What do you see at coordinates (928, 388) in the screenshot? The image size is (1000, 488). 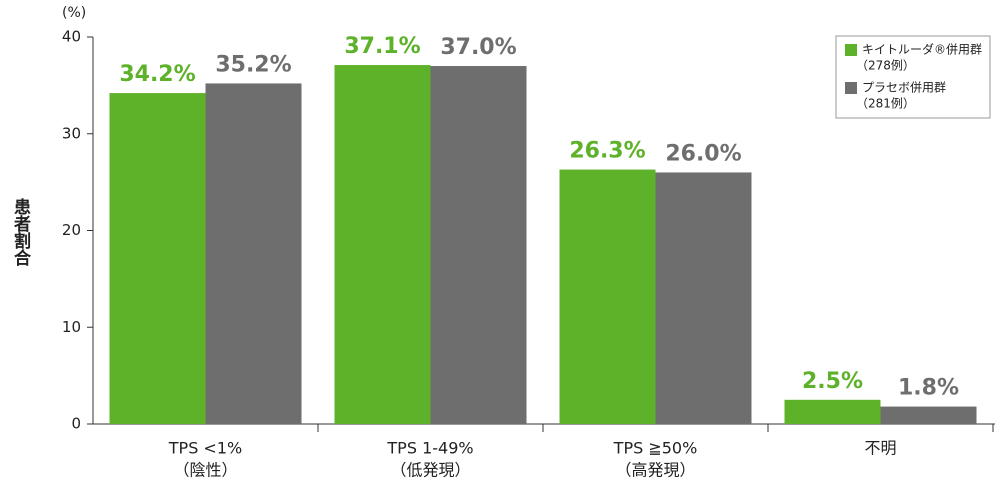 I see `value-label: 1.8%` at bounding box center [928, 388].